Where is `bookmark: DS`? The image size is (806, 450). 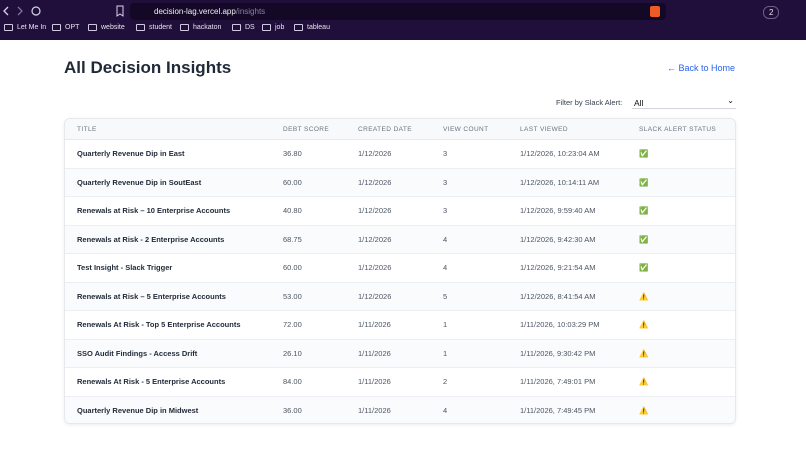 bookmark: DS is located at coordinates (243, 27).